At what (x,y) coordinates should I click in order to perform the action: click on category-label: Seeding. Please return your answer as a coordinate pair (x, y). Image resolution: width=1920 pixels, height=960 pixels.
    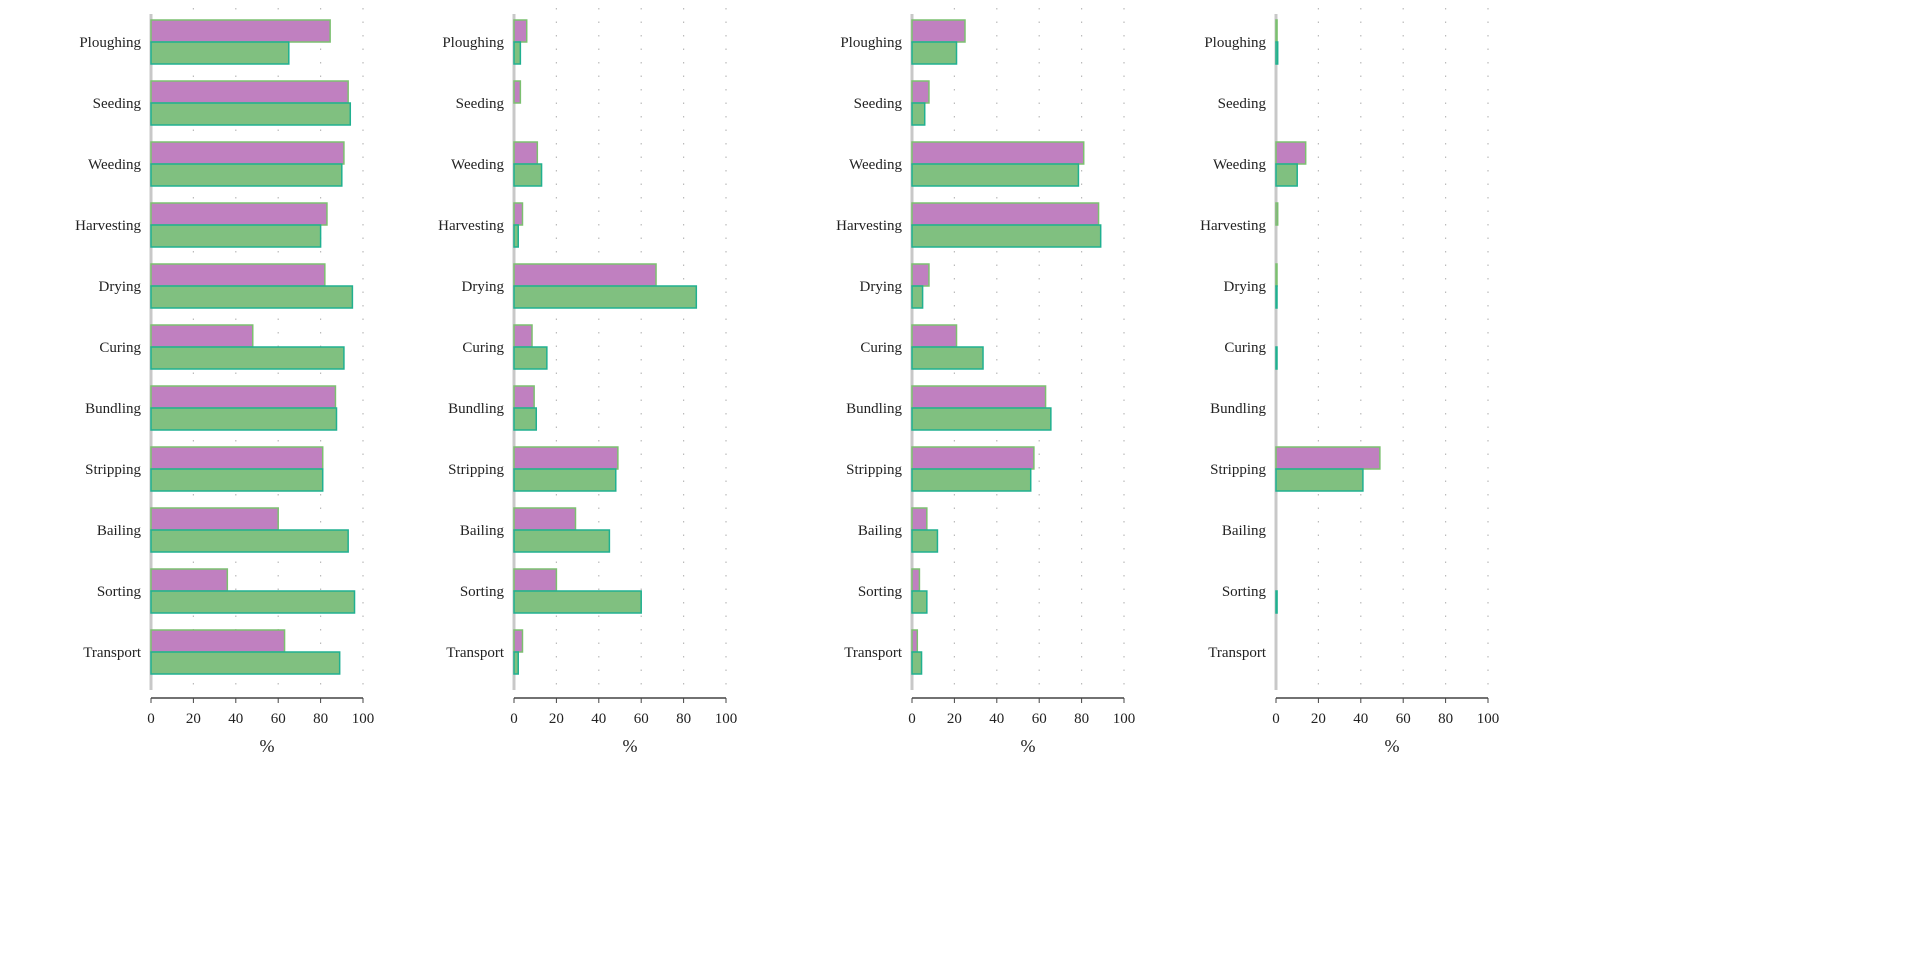
    Looking at the image, I should click on (480, 104).